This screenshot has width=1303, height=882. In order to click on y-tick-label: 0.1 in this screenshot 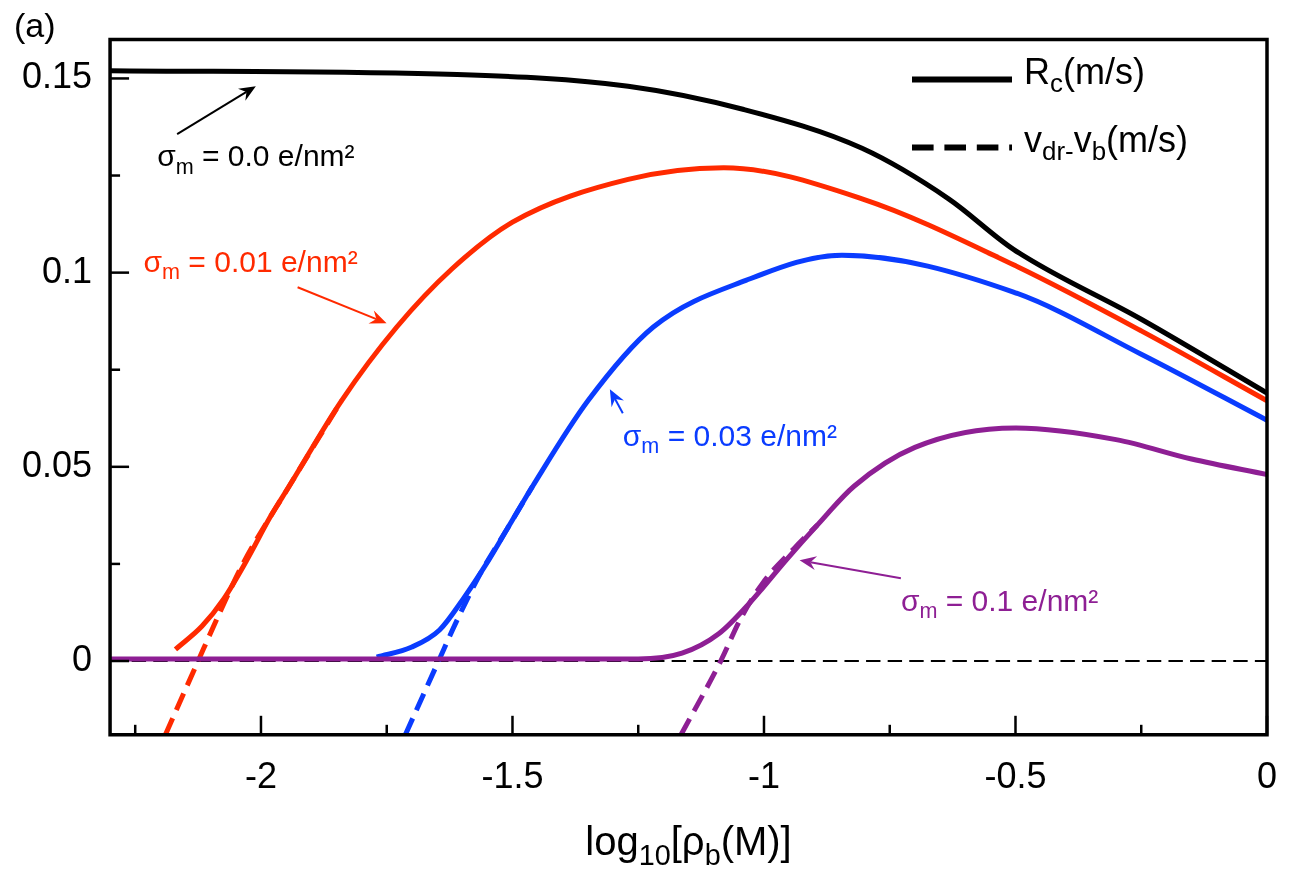, I will do `click(67, 270)`.